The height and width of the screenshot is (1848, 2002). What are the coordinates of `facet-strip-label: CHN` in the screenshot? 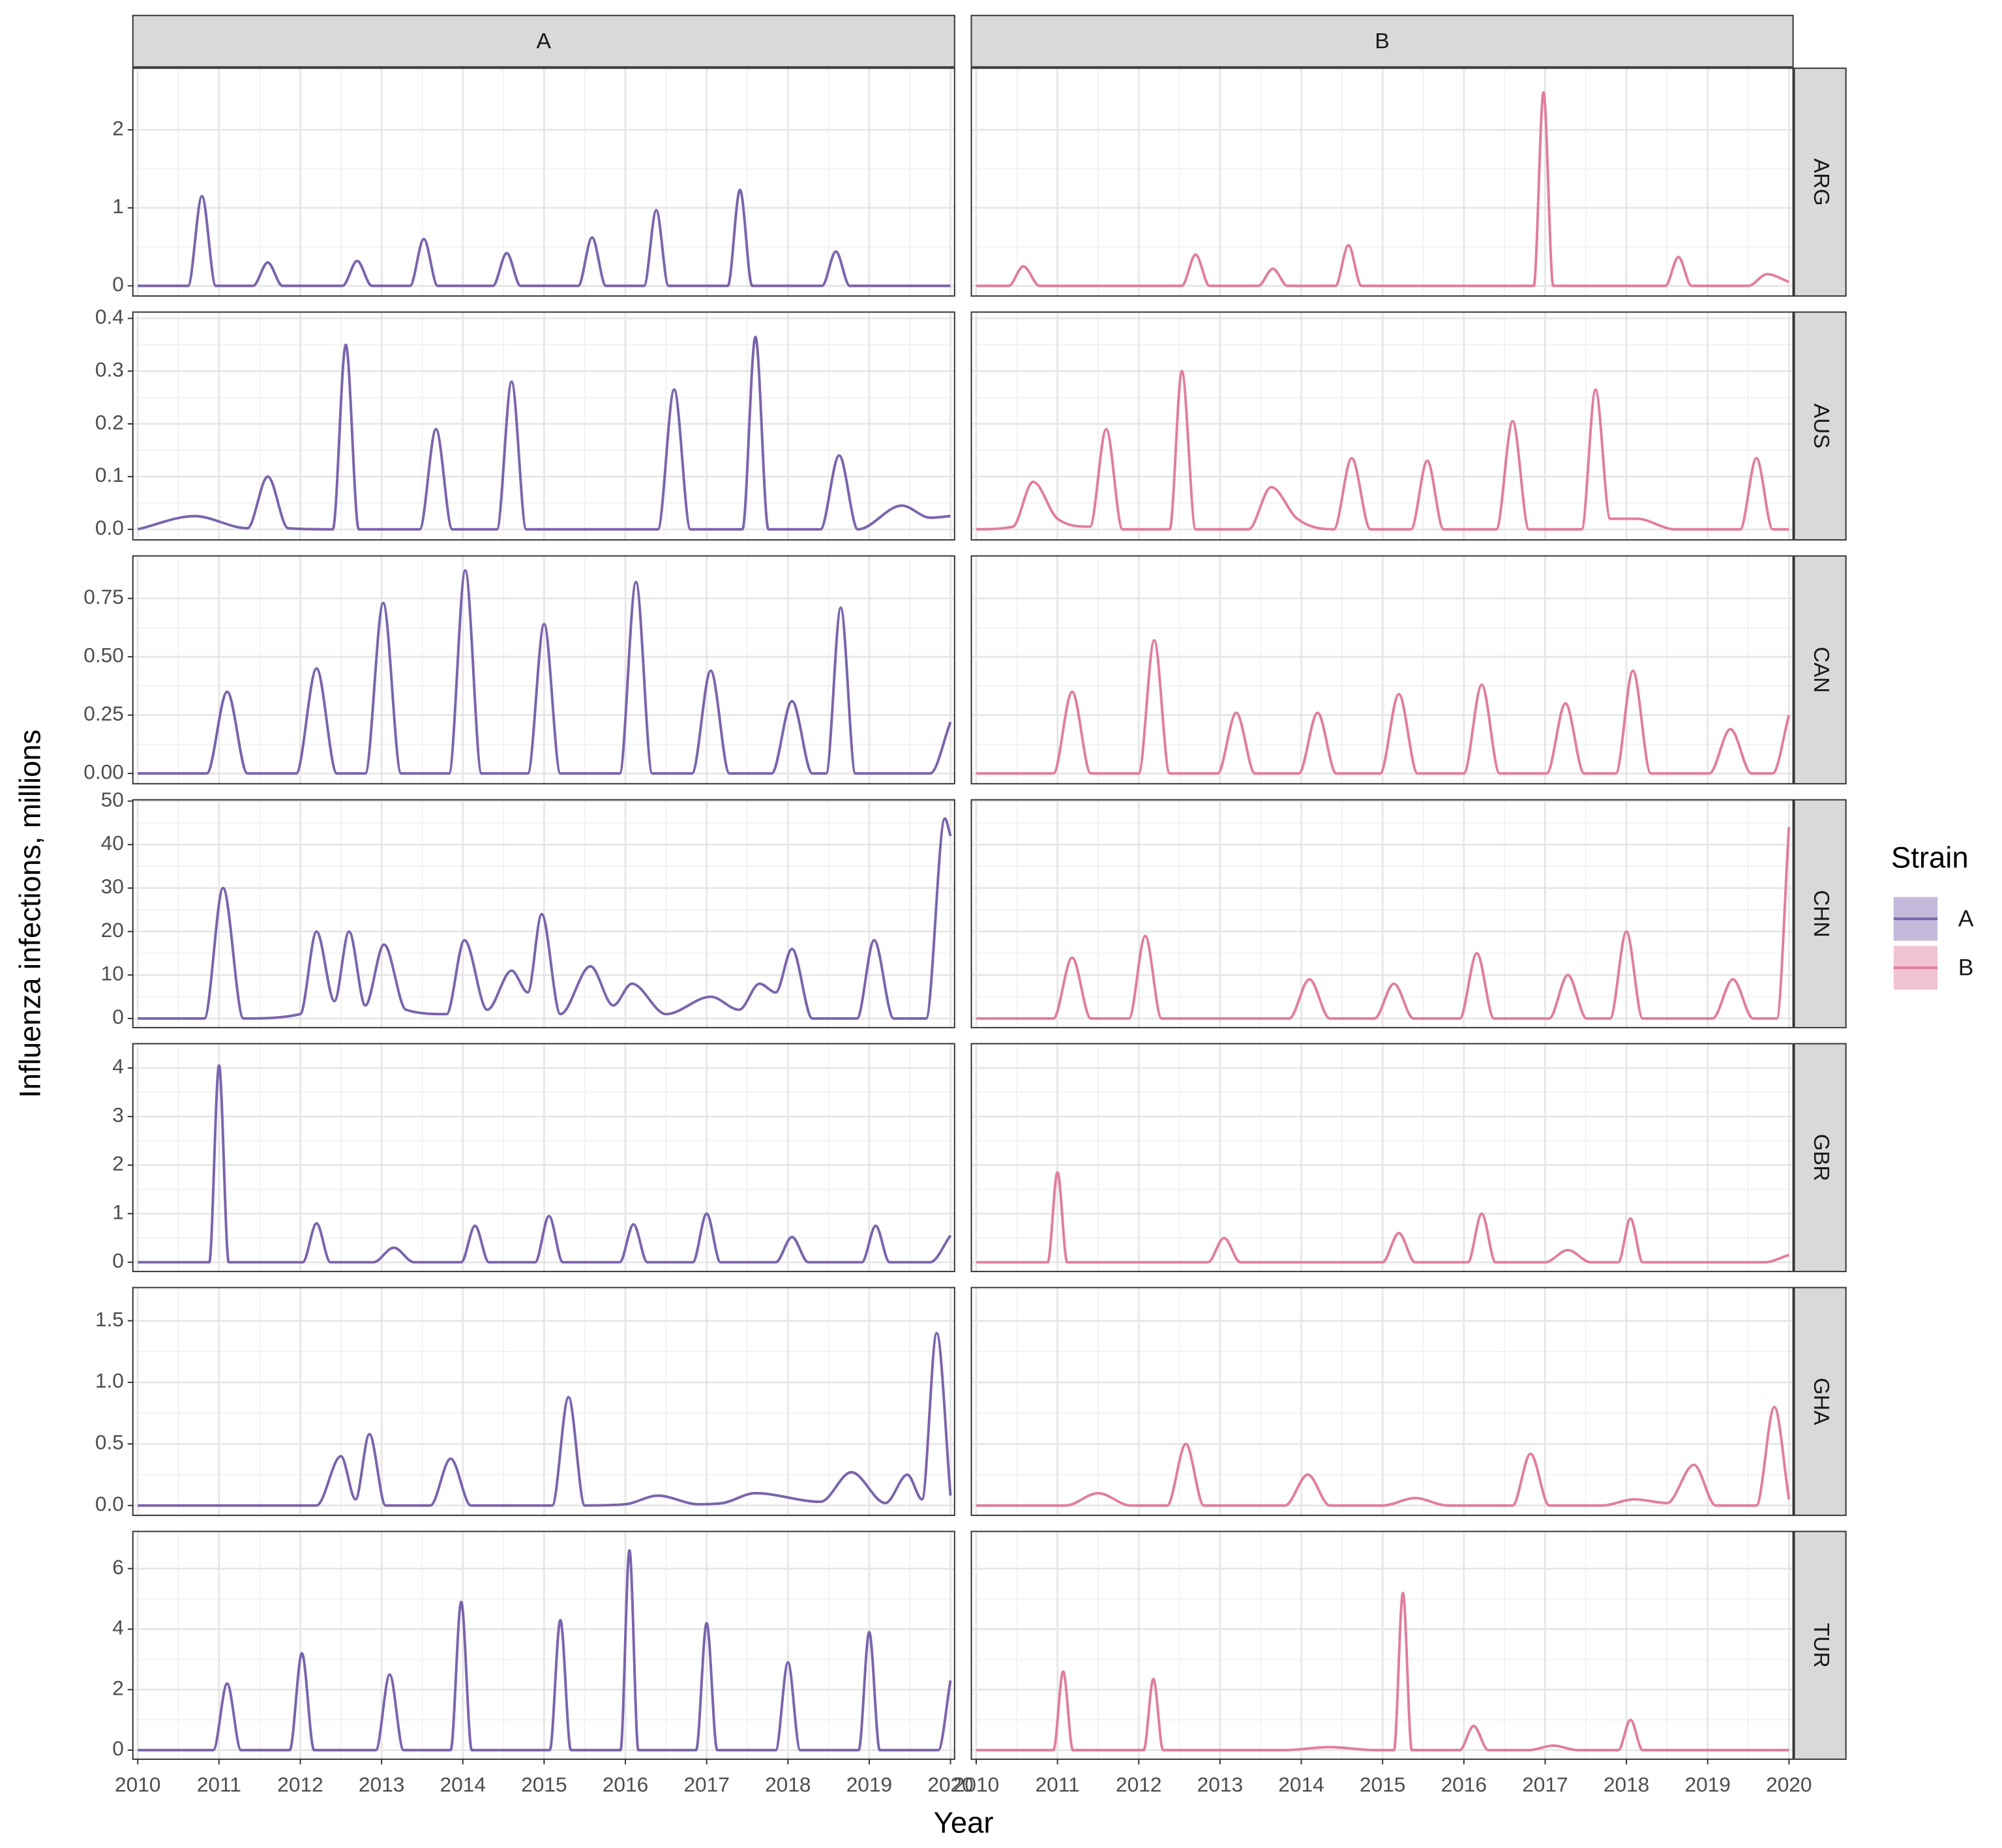 It's located at (1821, 914).